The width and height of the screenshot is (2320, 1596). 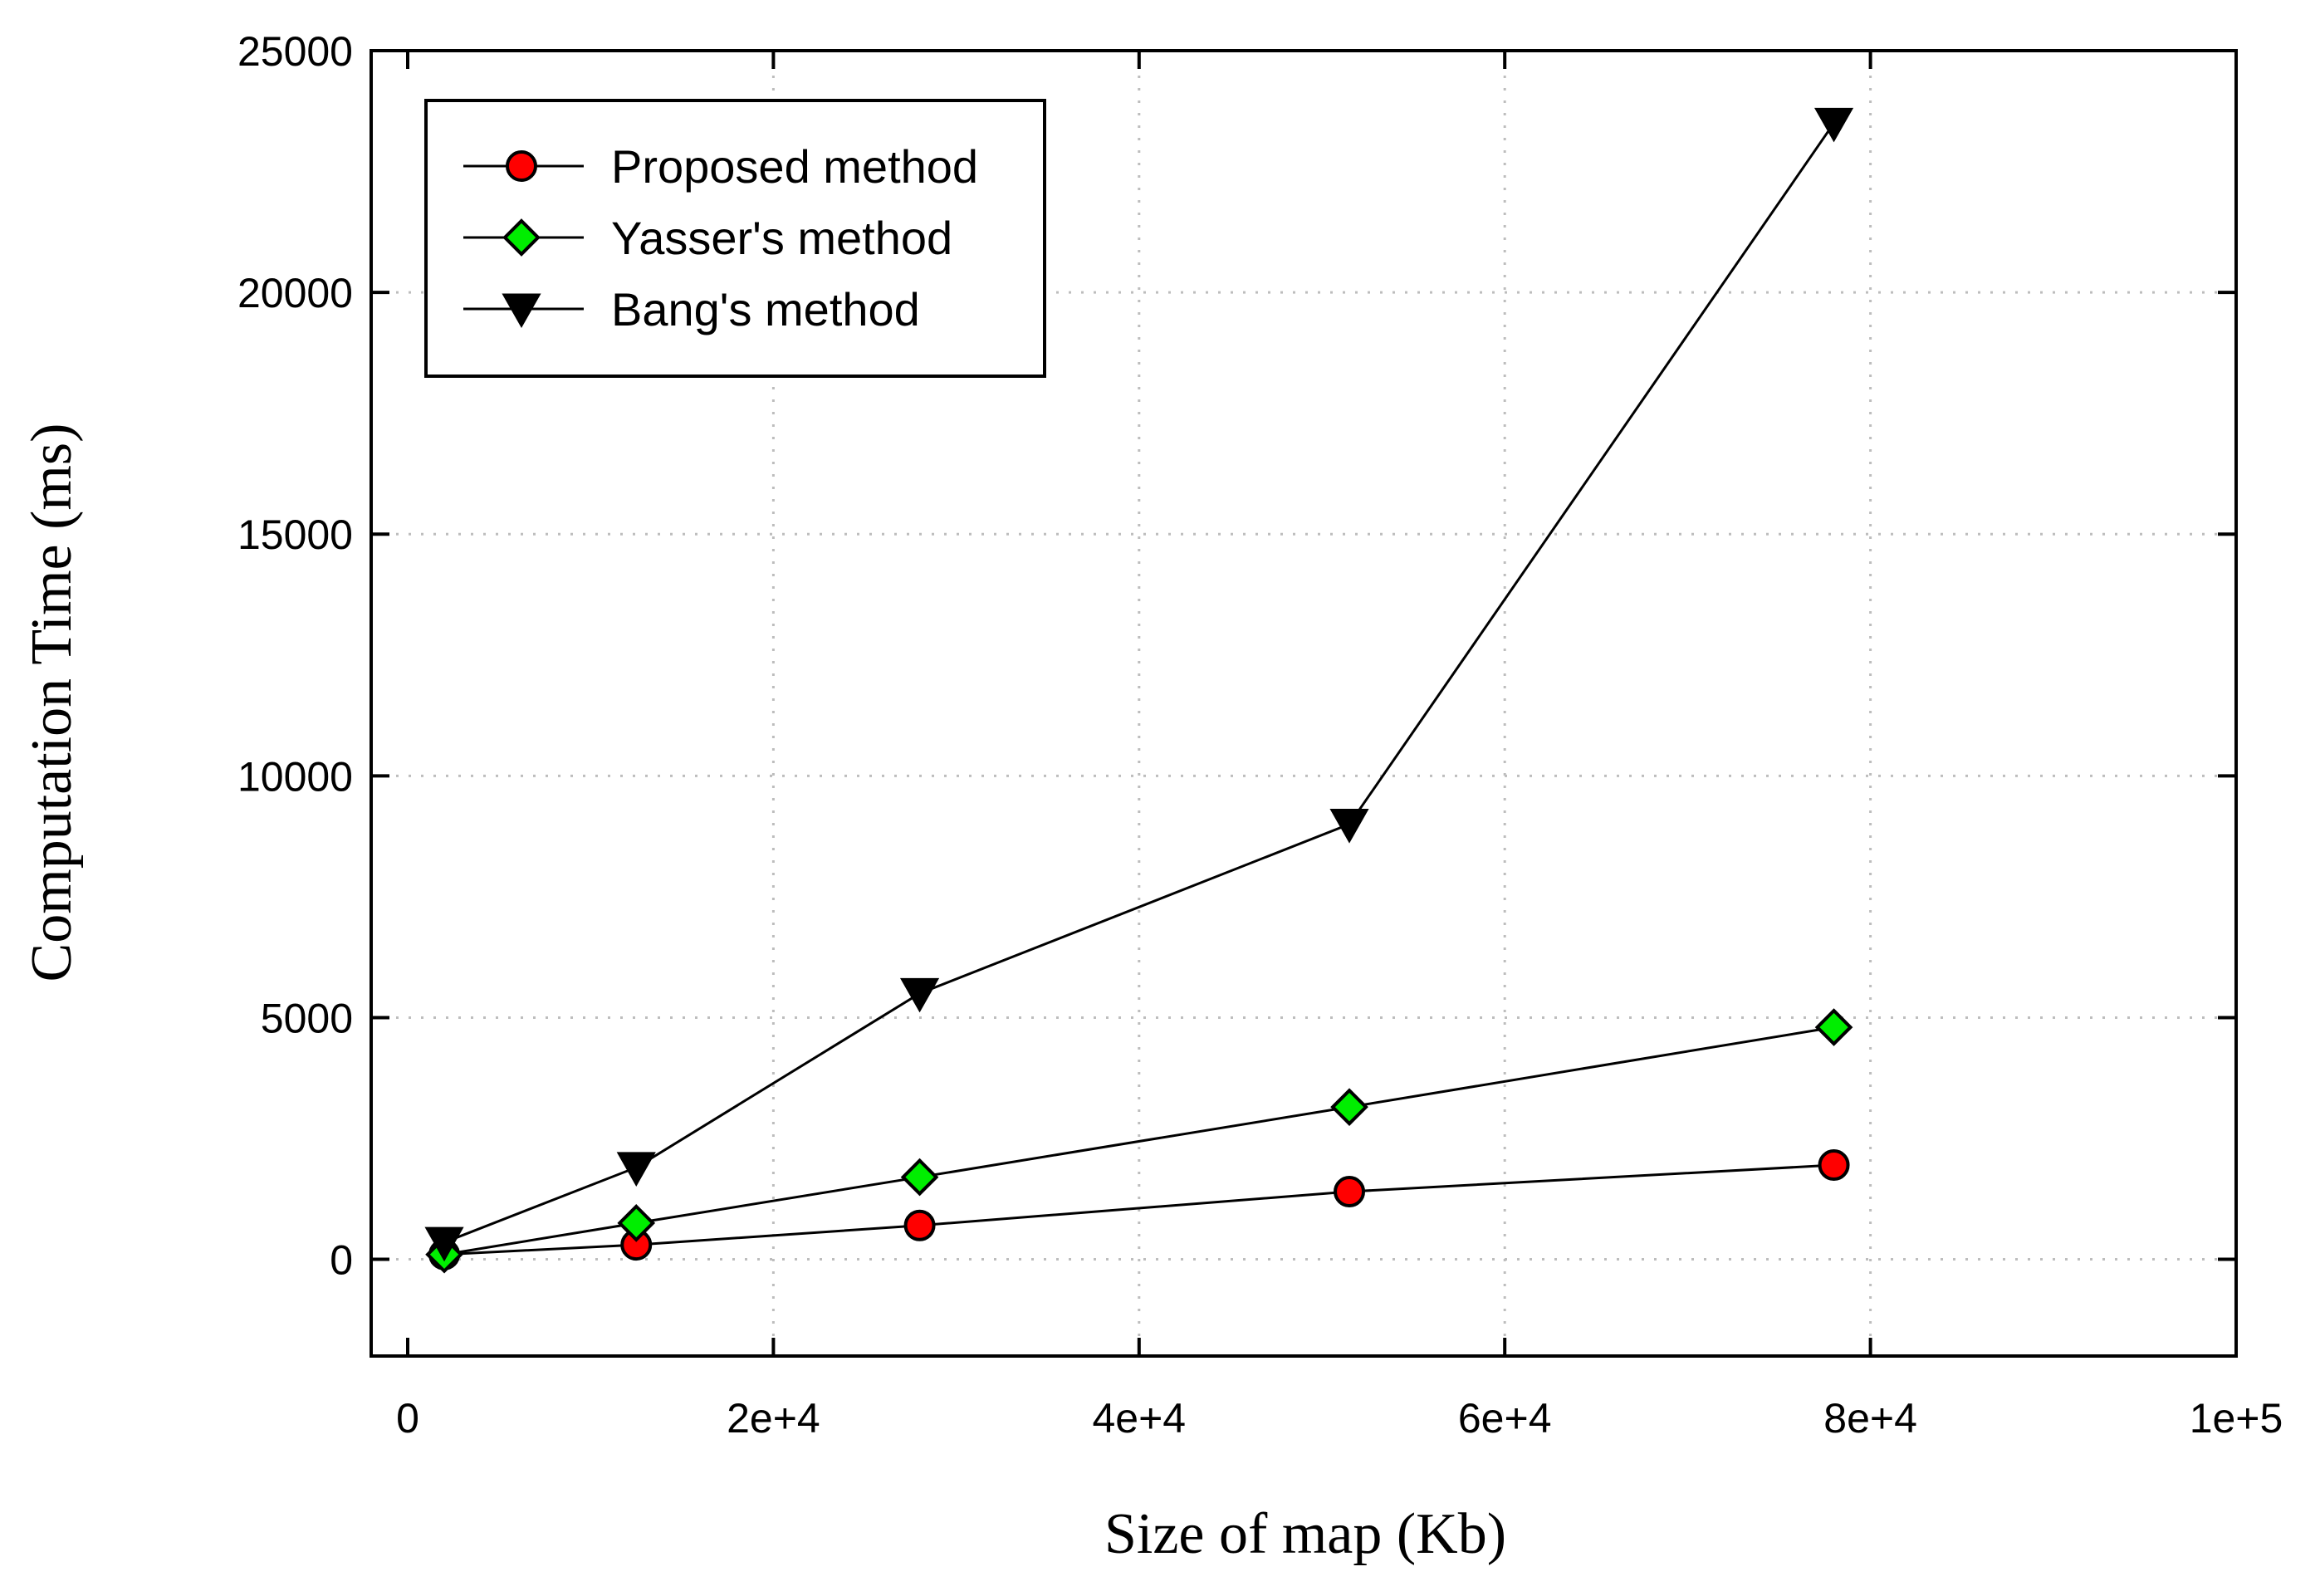 I want to click on x-tick-label: 6e+4, so click(x=1505, y=1418).